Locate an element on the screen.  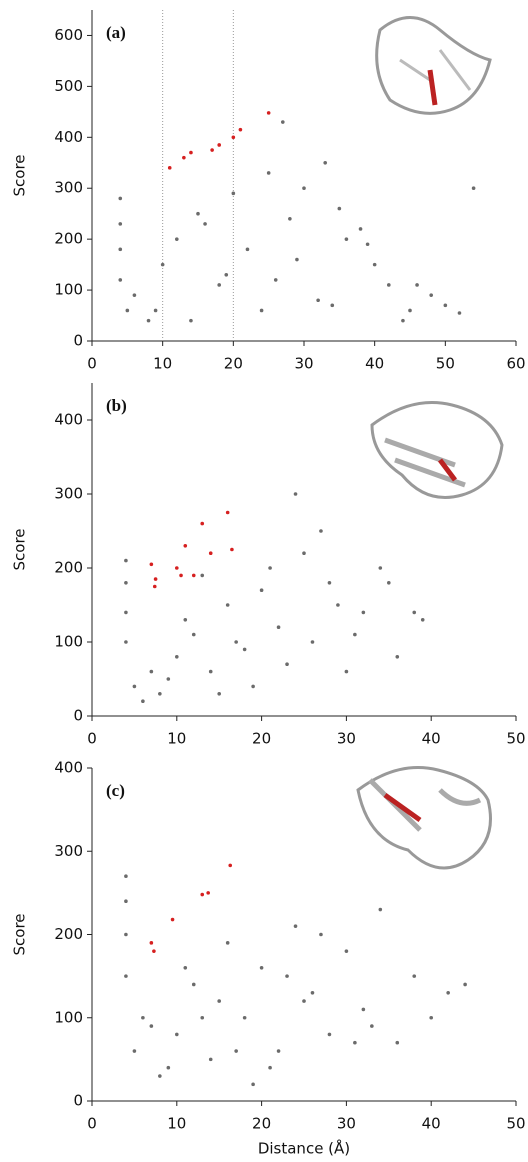
x-axis-label: Distance (Å) is located at coordinates (304, 1148).